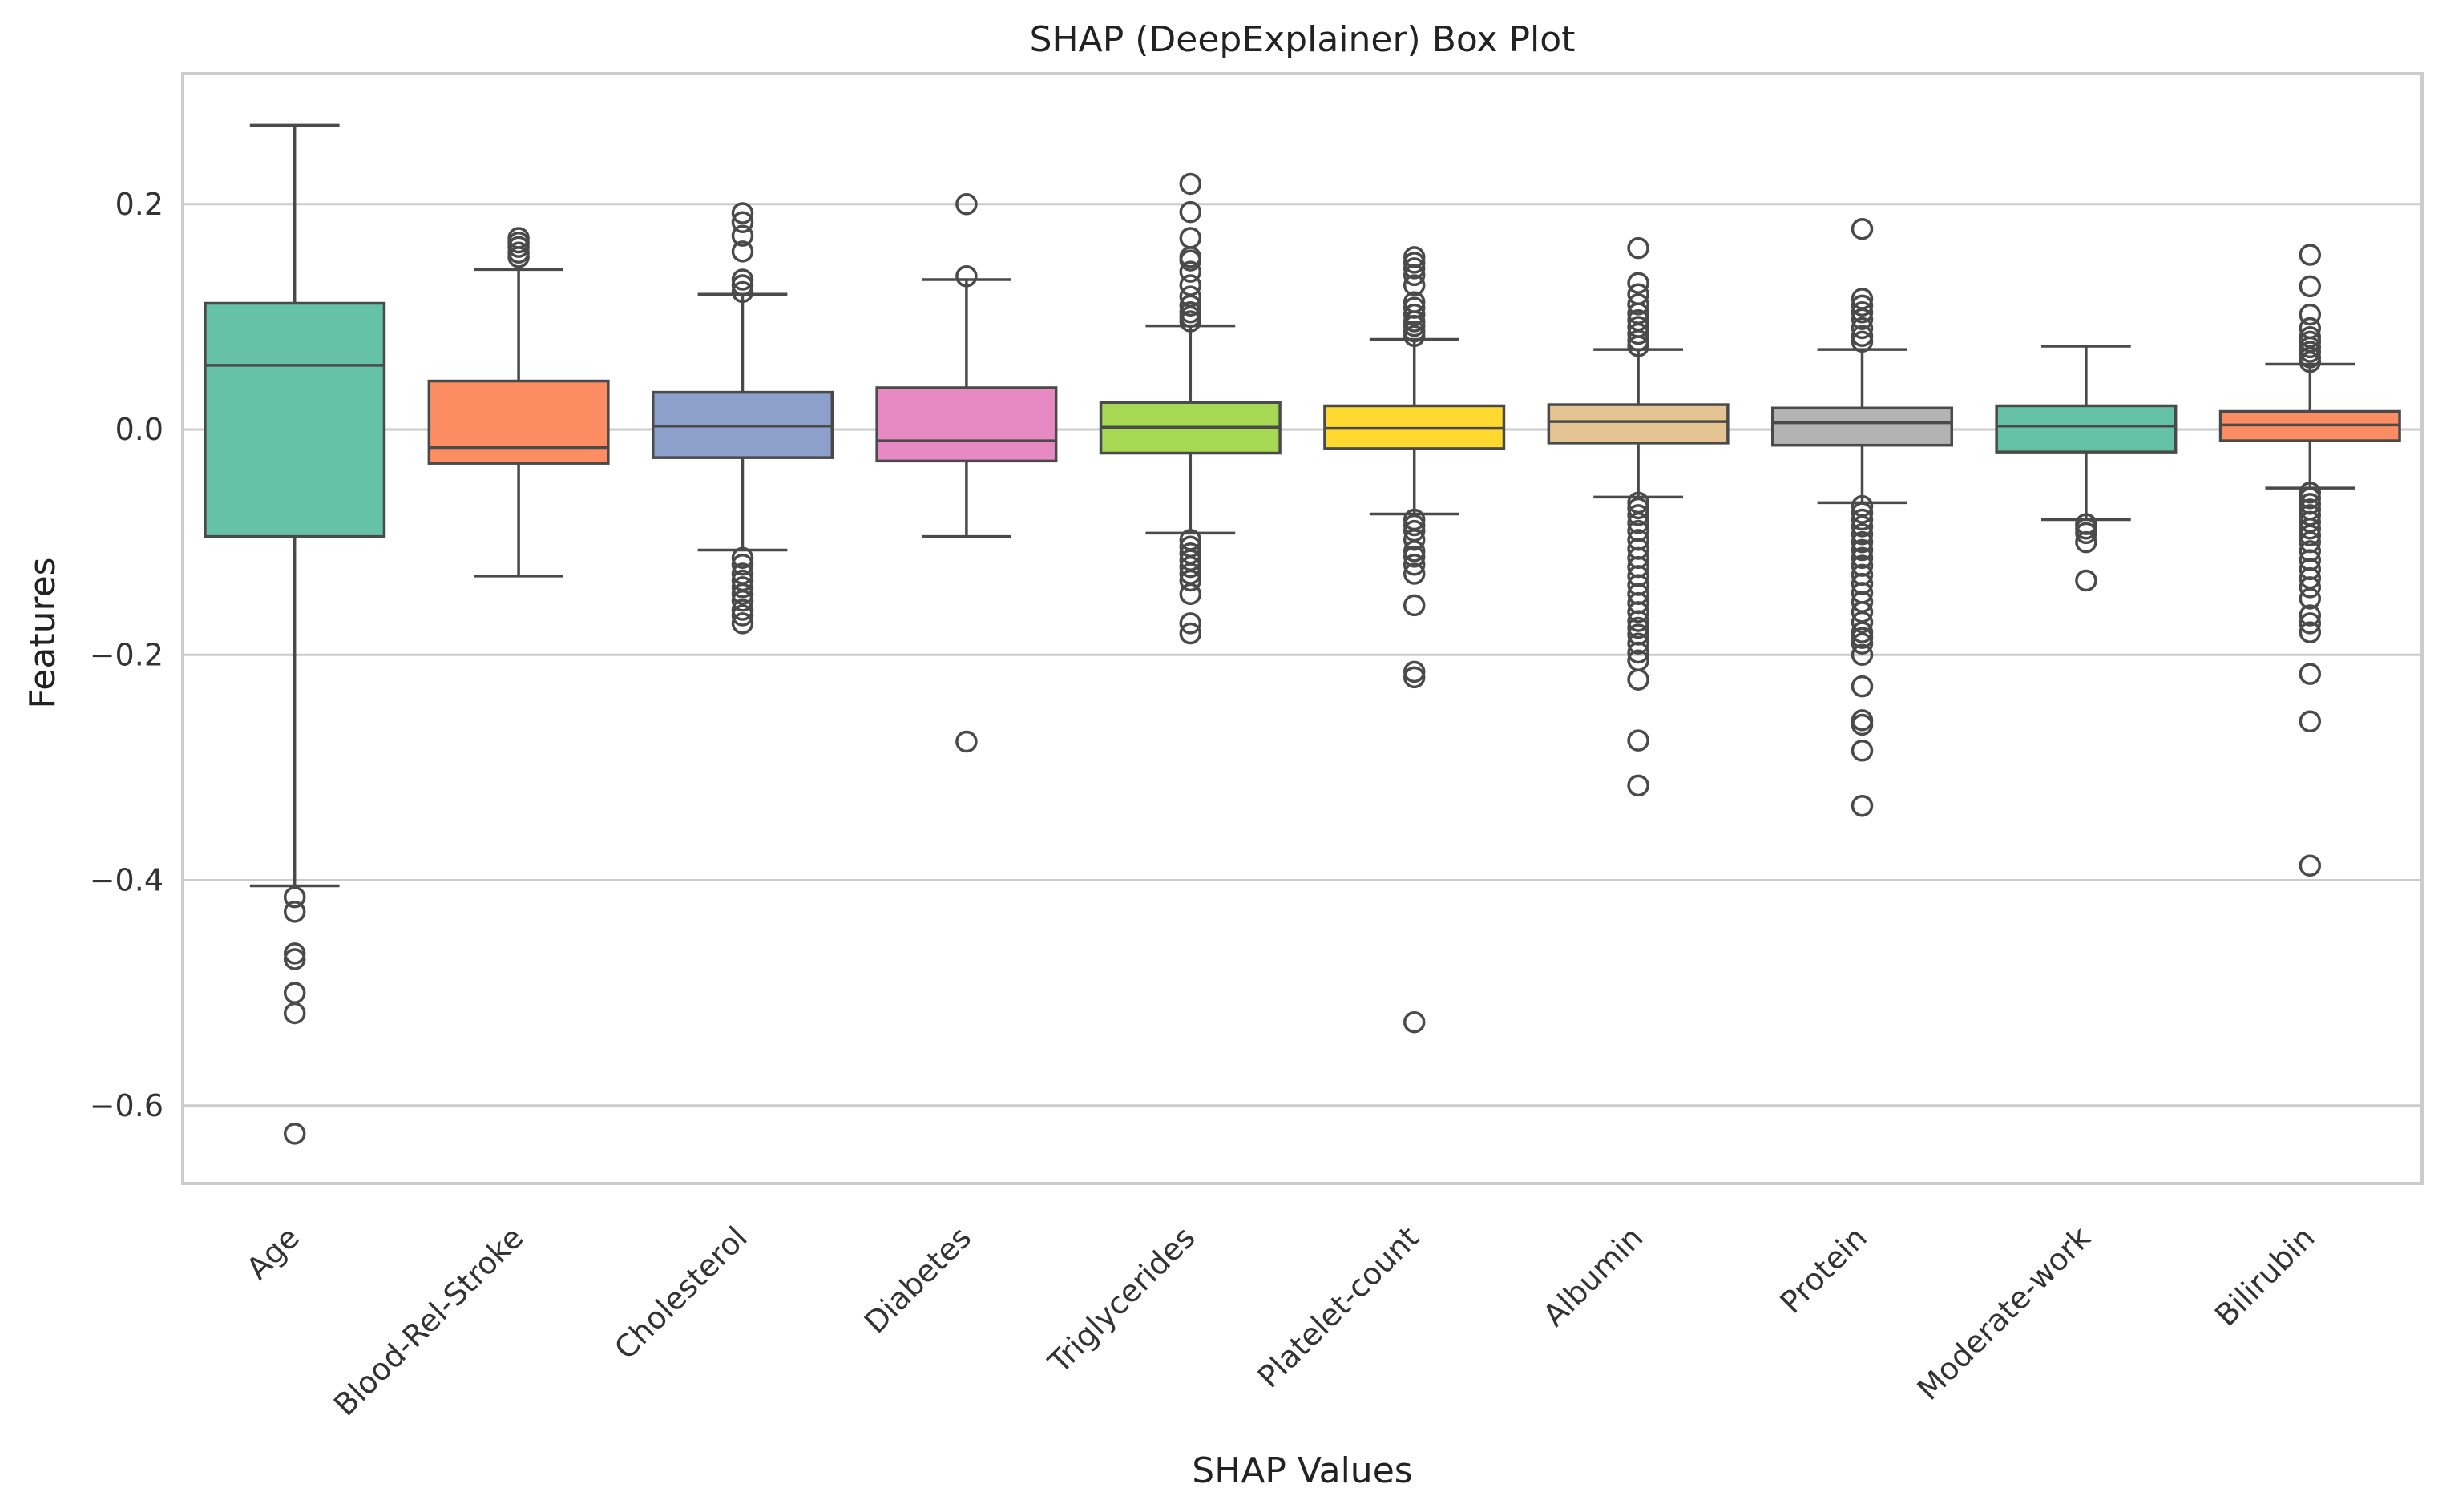 Image resolution: width=2438 pixels, height=1512 pixels. What do you see at coordinates (1414, 640) in the screenshot?
I see `box-platelet-count` at bounding box center [1414, 640].